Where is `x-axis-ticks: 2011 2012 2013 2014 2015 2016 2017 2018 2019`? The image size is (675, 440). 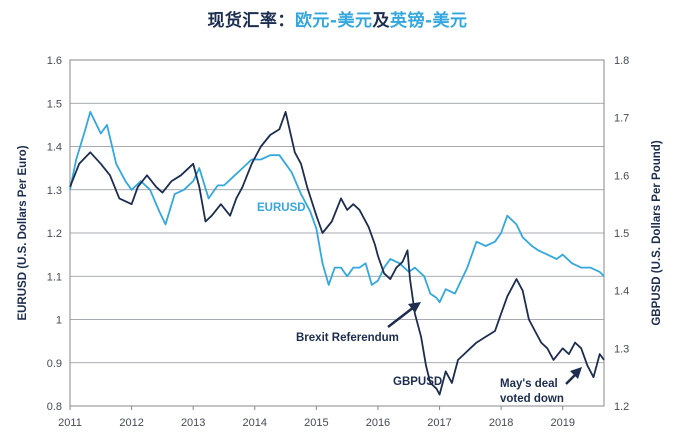 x-axis-ticks: 2011 2012 2013 2014 2015 2016 2017 2018 2019 is located at coordinates (316, 417).